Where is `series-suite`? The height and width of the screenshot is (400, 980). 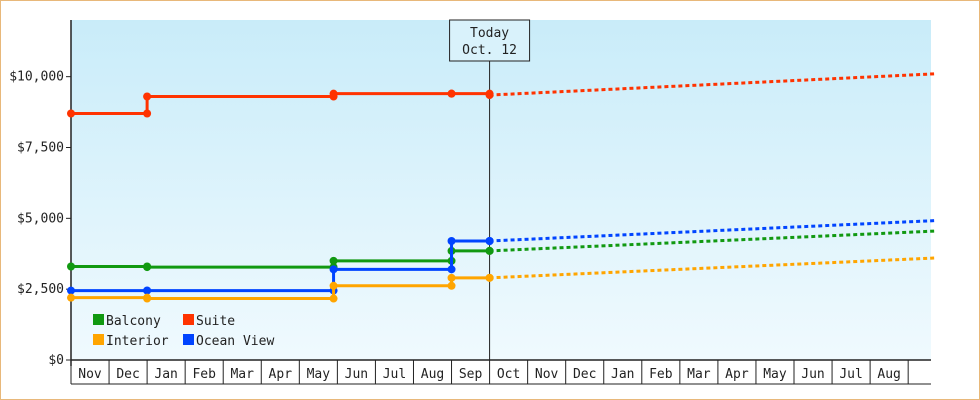
series-suite is located at coordinates (501, 95).